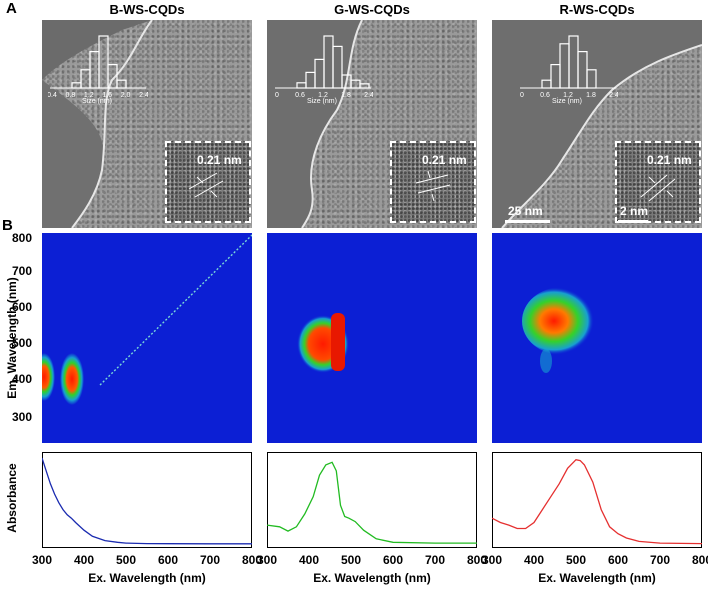 The image size is (708, 591). I want to click on pl-map-b, so click(147, 338).